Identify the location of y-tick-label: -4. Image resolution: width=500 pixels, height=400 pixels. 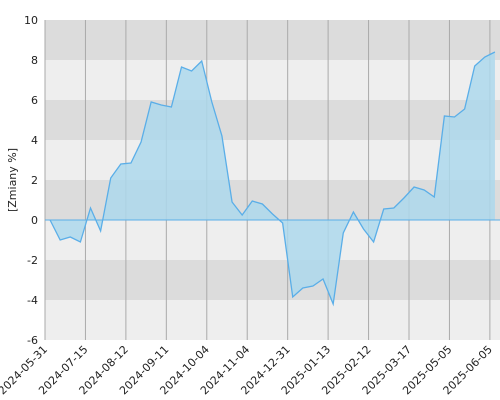
(32, 300).